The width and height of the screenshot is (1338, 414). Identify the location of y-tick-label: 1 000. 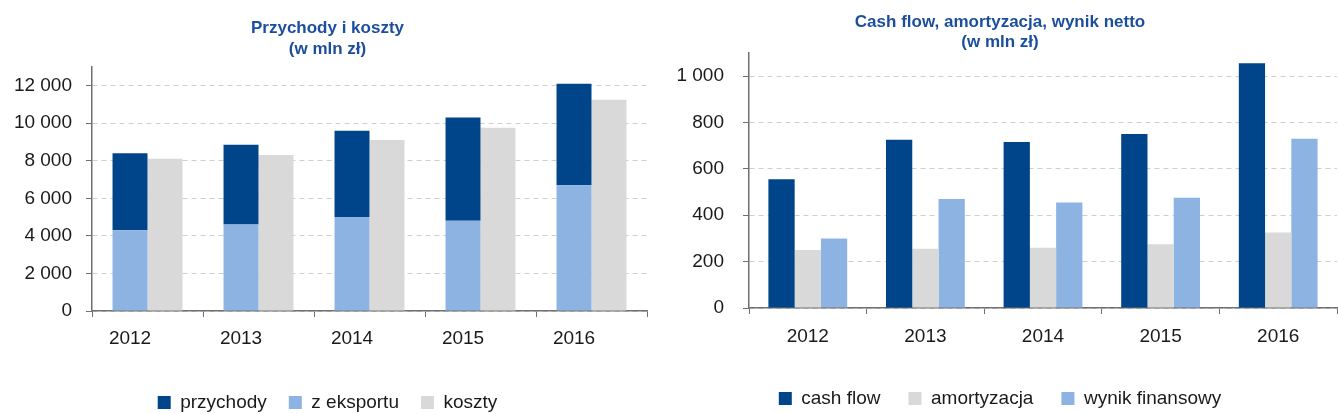
(700, 75).